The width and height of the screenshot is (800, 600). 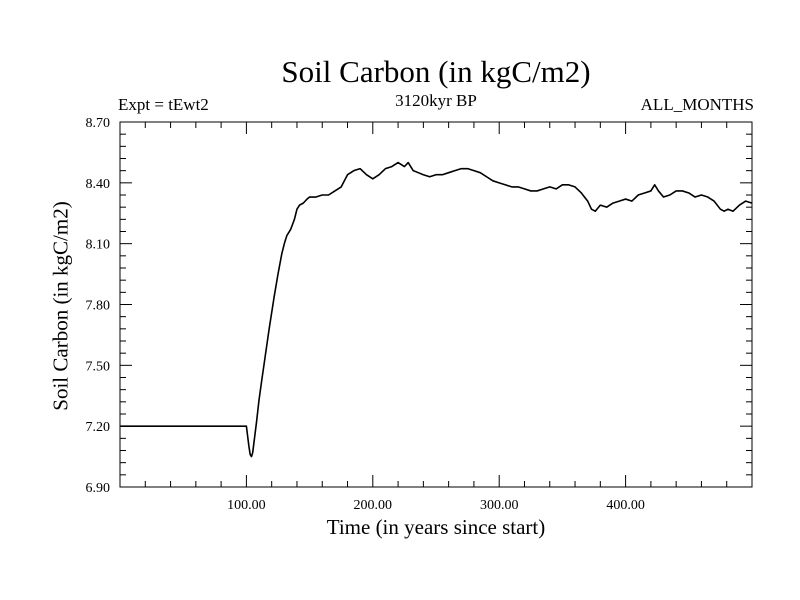 I want to click on chart-subtitle: 3120kyr BP, so click(x=436, y=100).